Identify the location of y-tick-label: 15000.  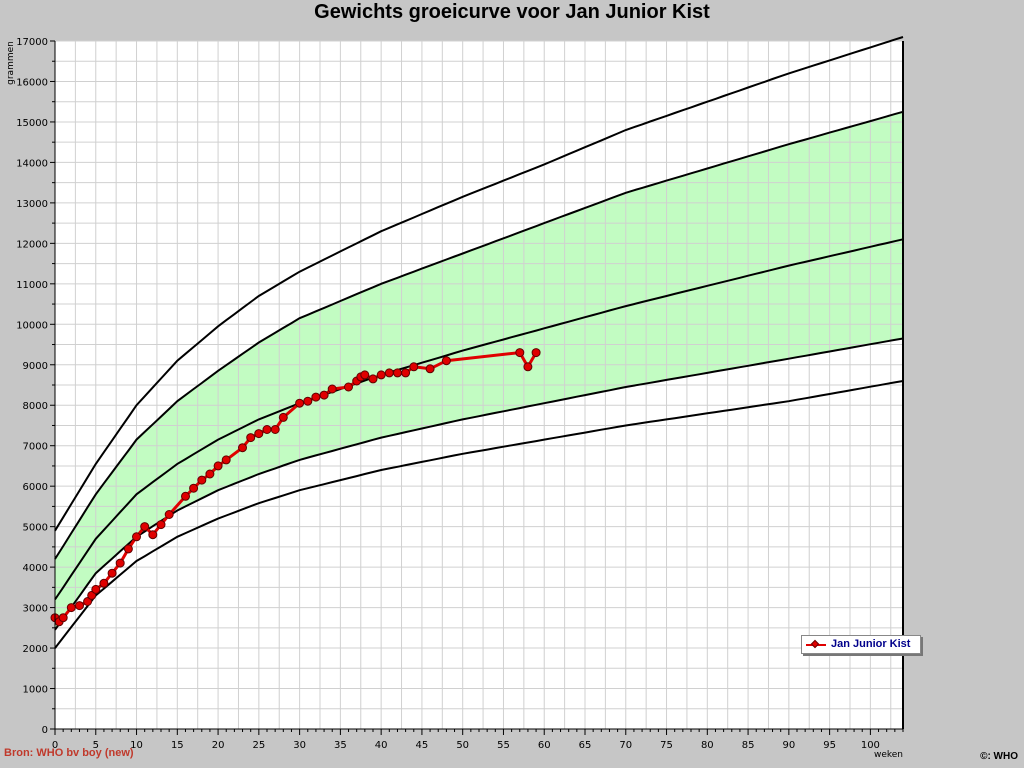
(32, 123).